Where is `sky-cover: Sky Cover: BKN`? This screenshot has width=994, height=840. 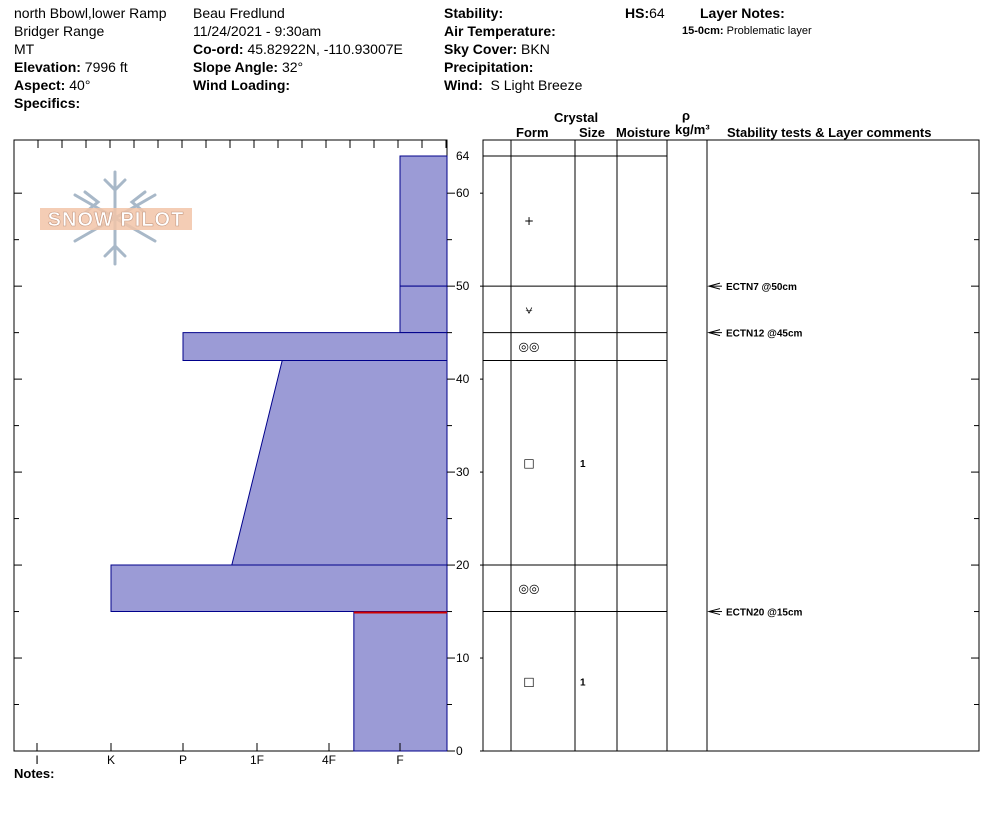
sky-cover: Sky Cover: BKN is located at coordinates (497, 49).